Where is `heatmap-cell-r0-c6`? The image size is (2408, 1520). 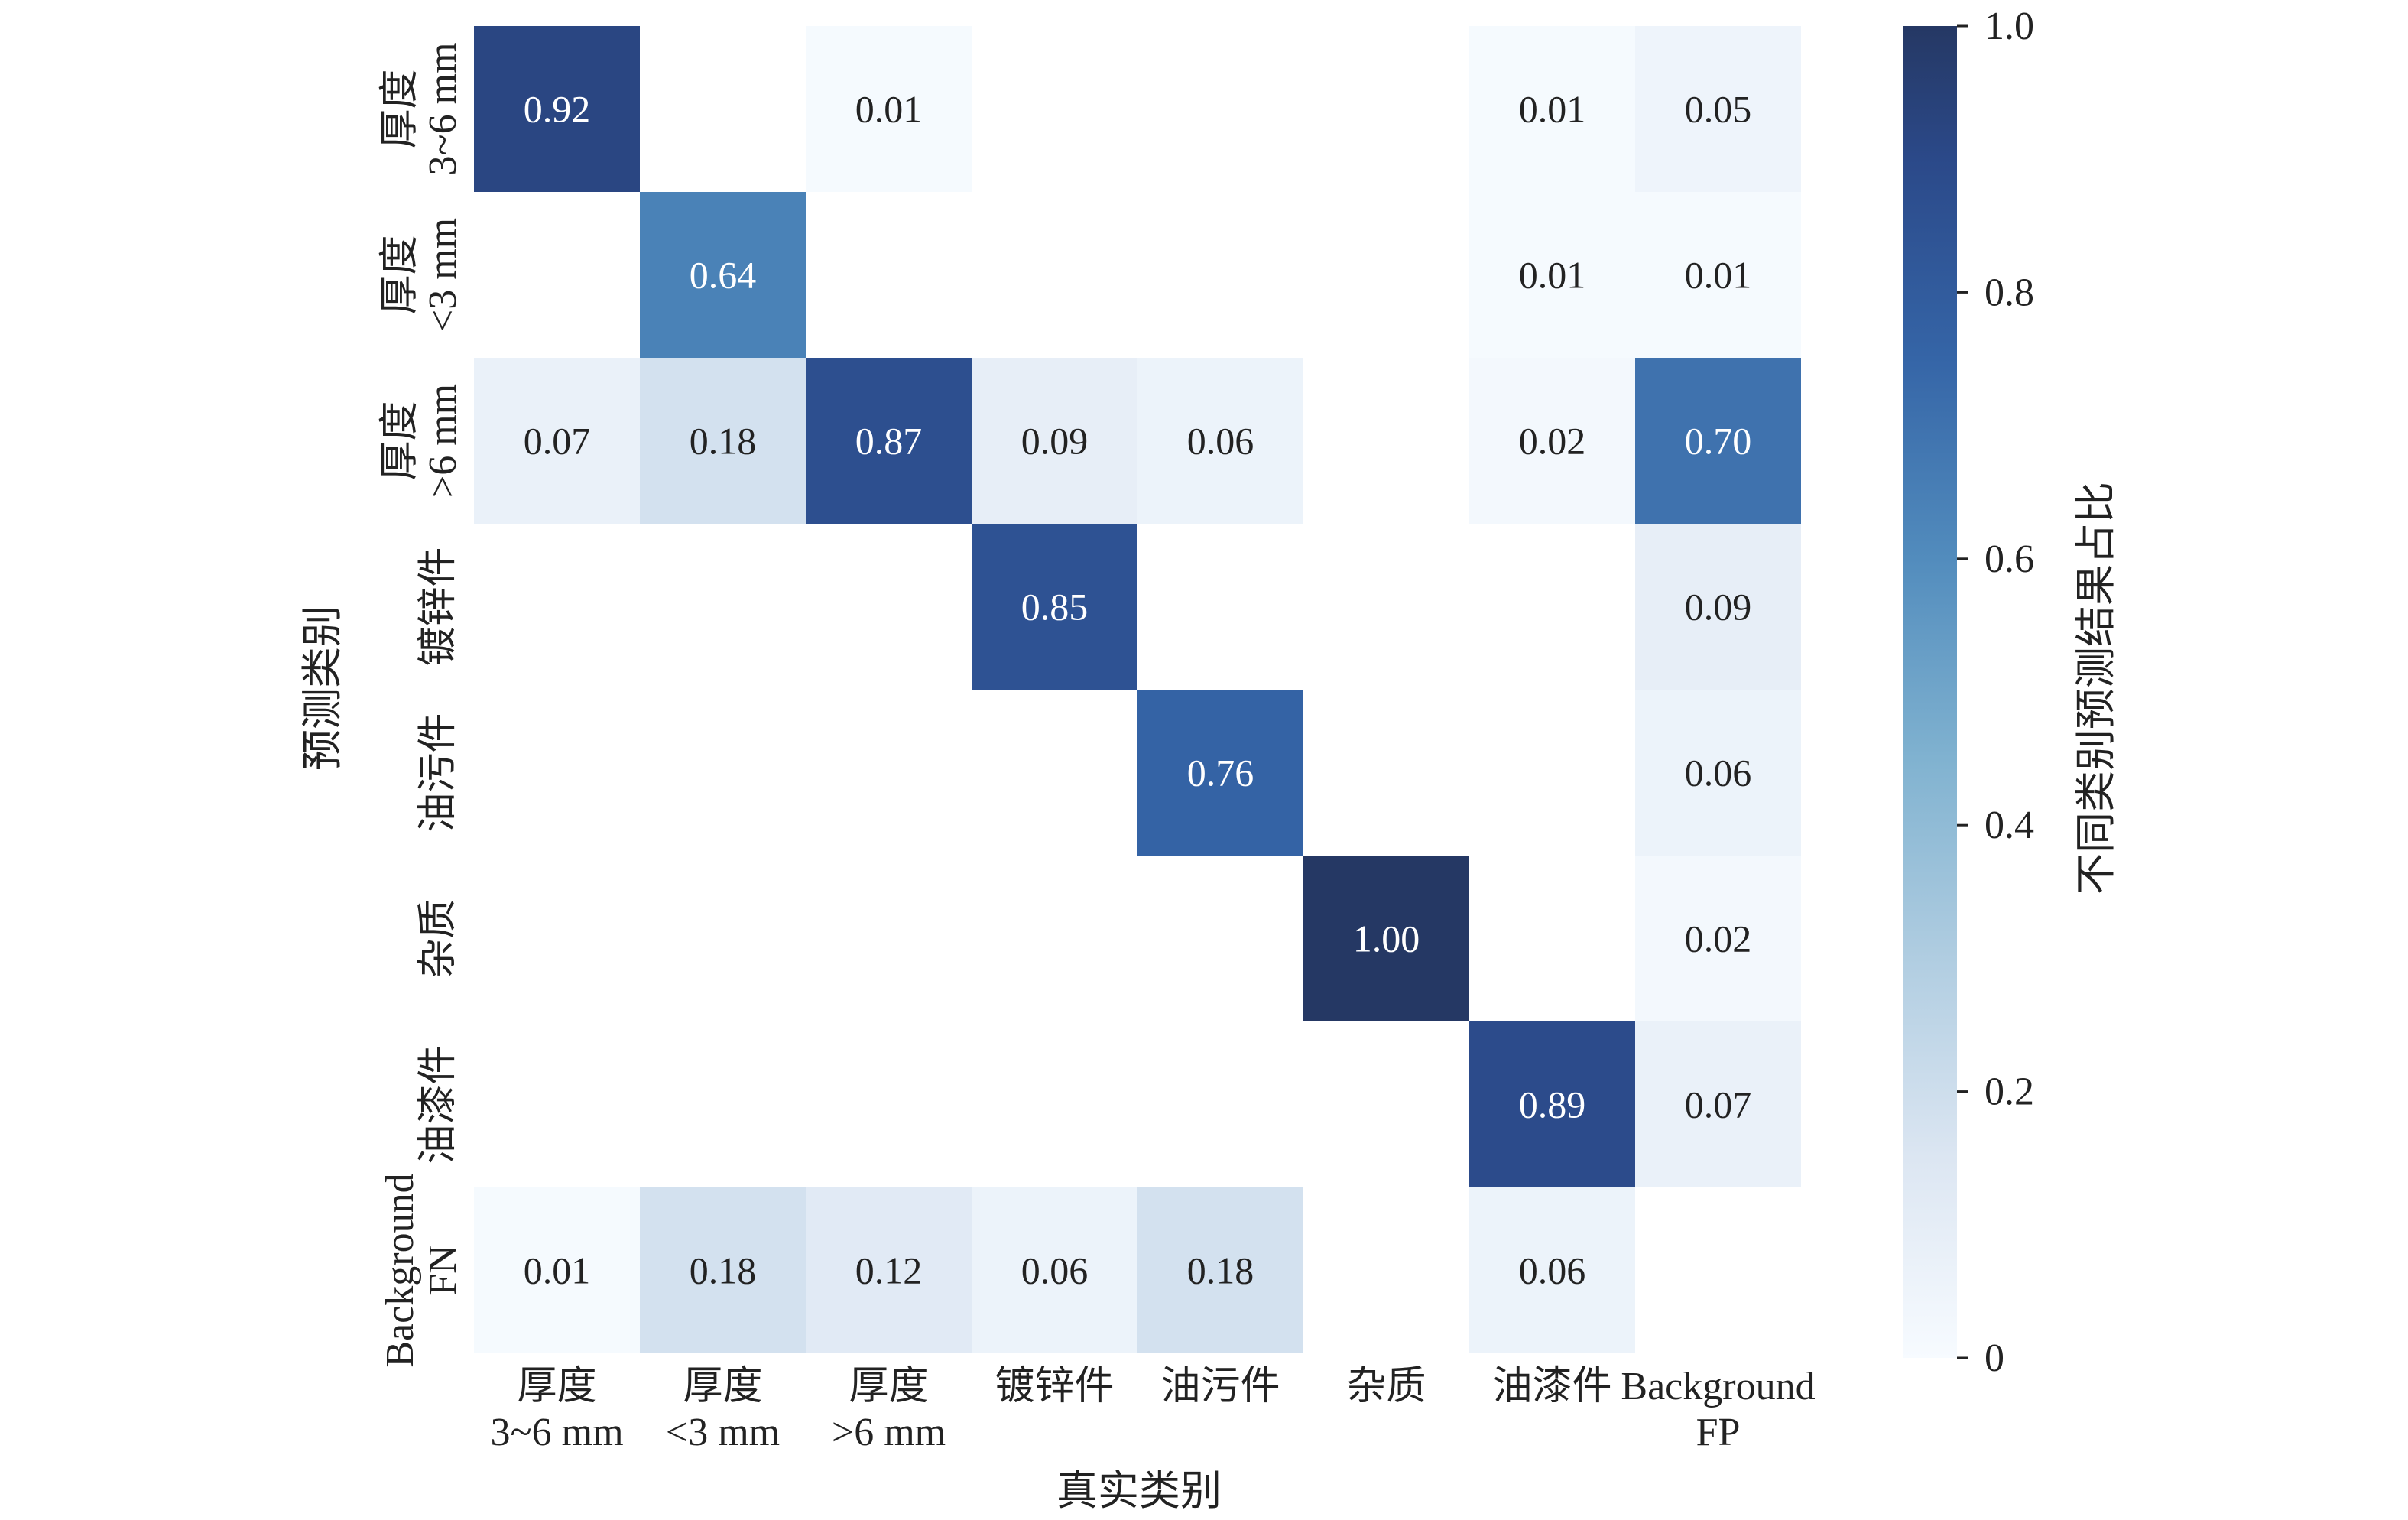 heatmap-cell-r0-c6 is located at coordinates (1552, 109).